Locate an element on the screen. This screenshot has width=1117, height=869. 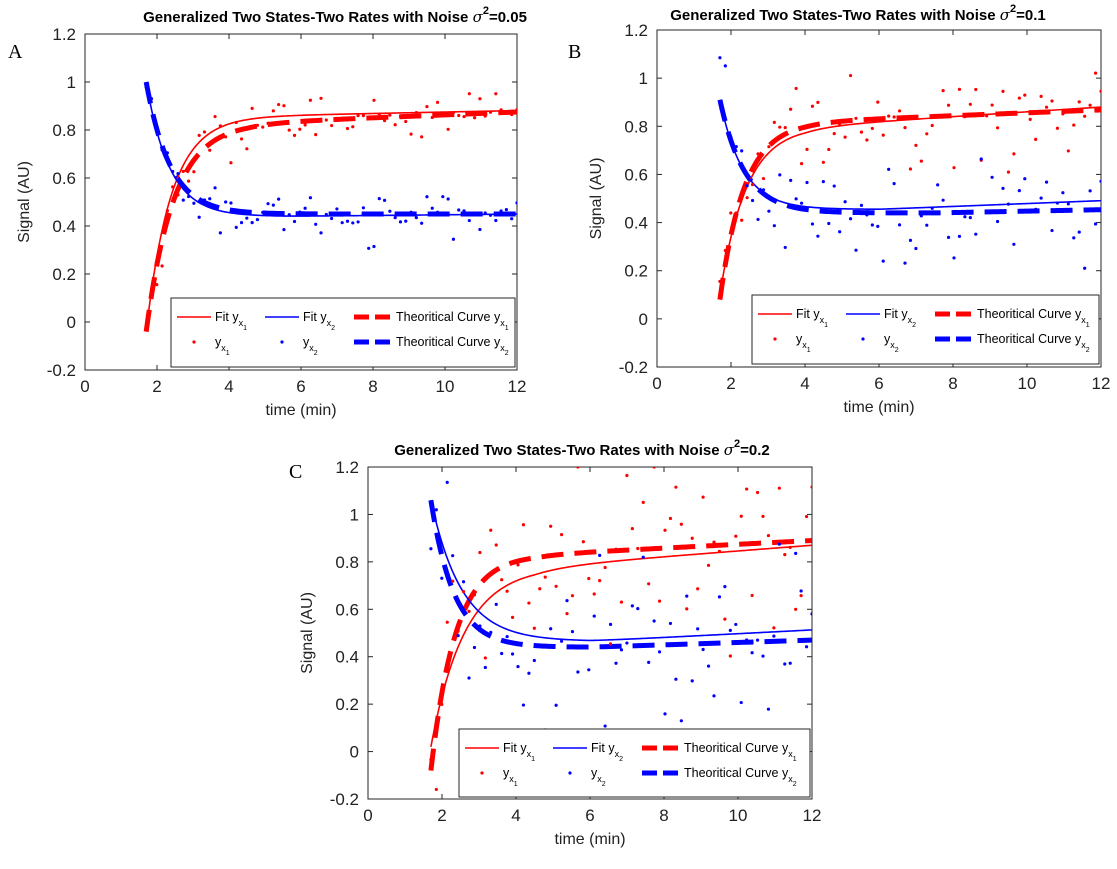
legend-label-main: Theoritical Curve y is located at coordinates (448, 342).